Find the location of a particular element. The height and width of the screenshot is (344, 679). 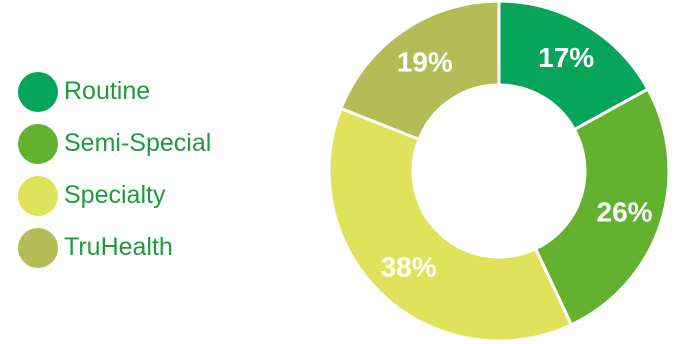

legend-label-semi-special: Semi-Special is located at coordinates (138, 143).